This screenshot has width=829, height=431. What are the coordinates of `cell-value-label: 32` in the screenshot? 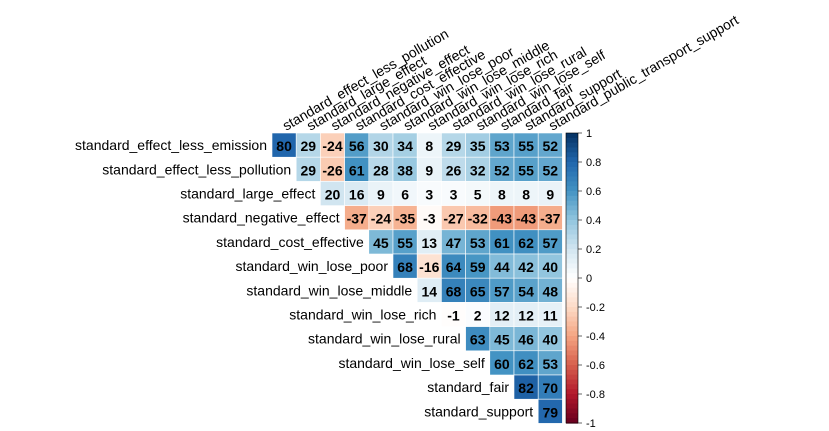 It's located at (478, 170).